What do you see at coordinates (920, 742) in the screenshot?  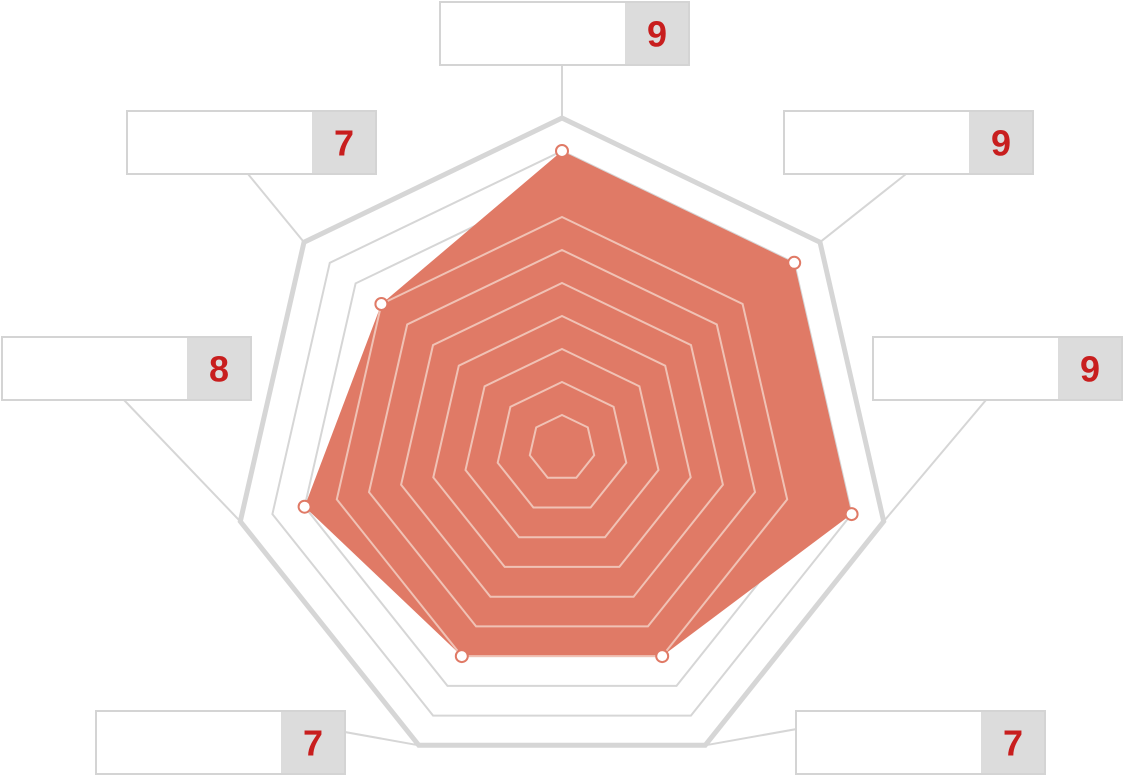 I see `category-label-4: 7` at bounding box center [920, 742].